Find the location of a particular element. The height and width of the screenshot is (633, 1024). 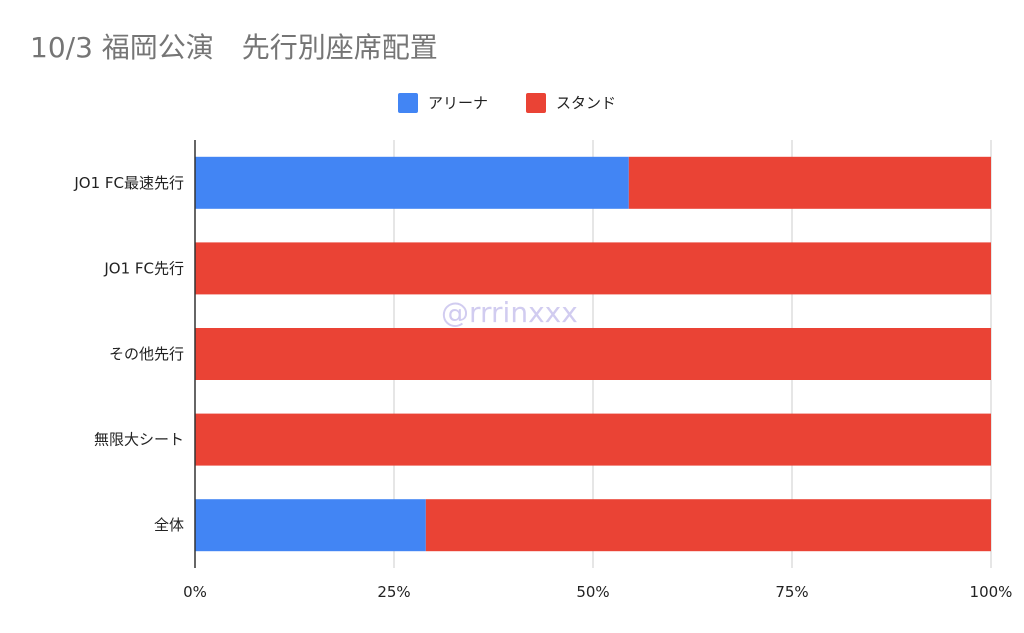

x-tick-label: 75% is located at coordinates (791, 592).